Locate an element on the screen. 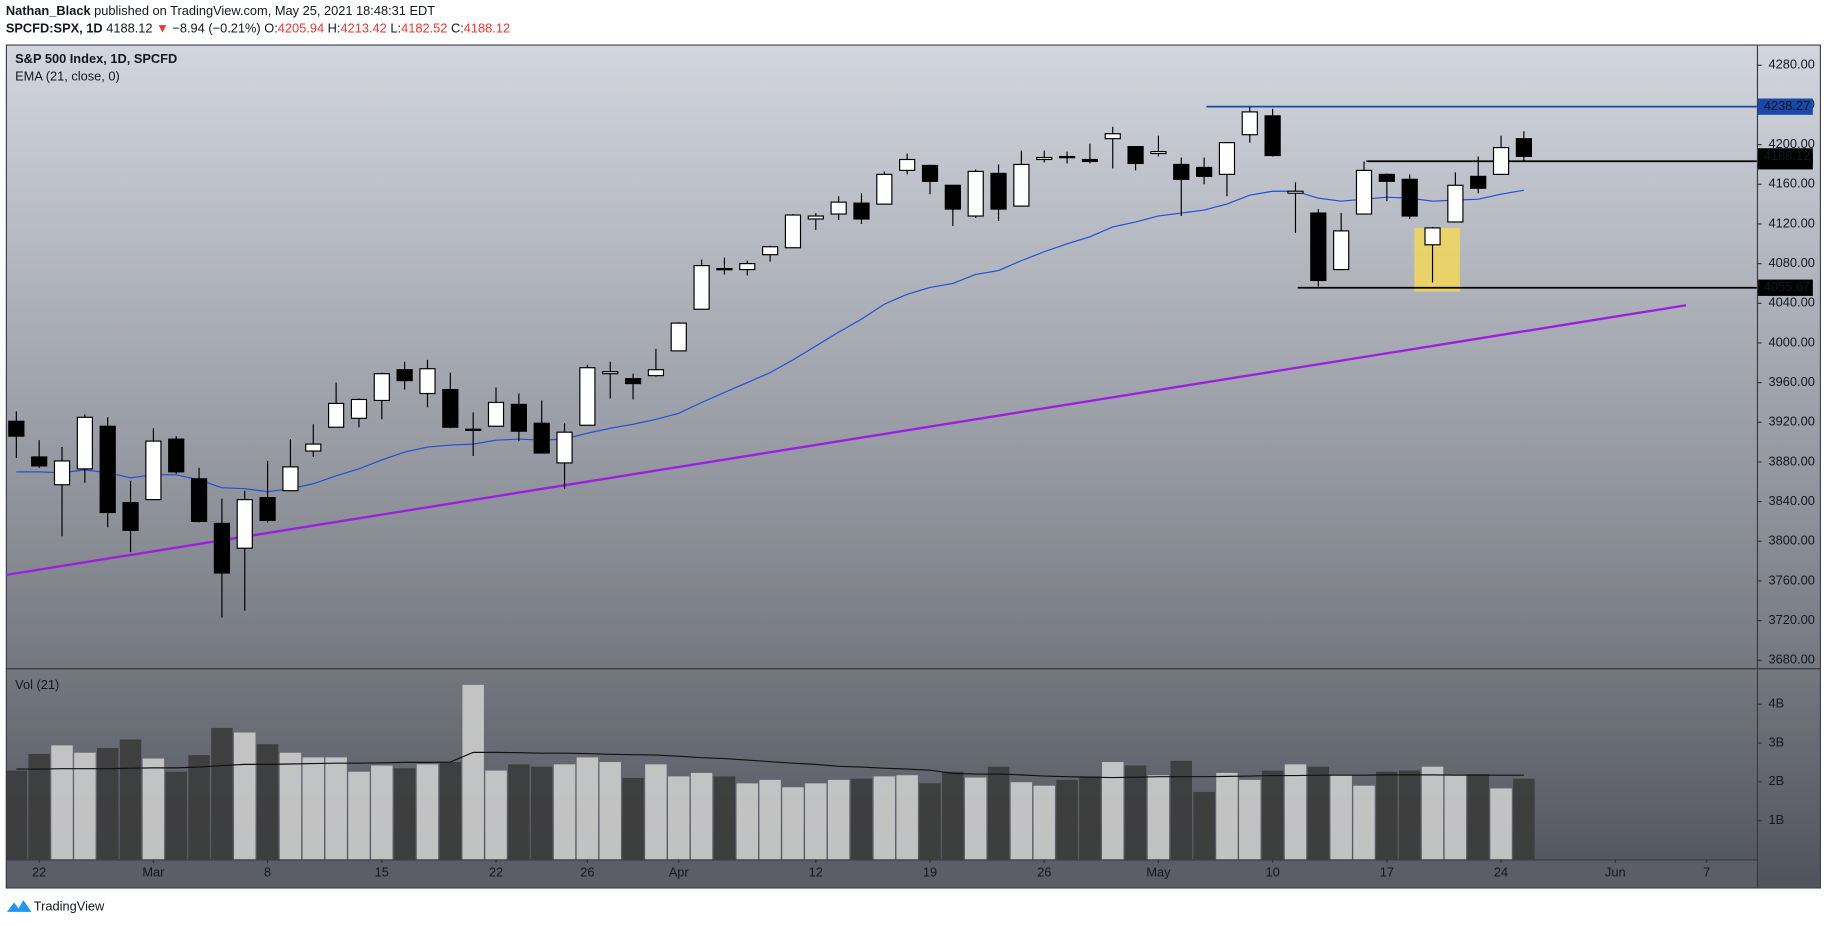 Image resolution: width=1828 pixels, height=926 pixels. x-tick-label: May is located at coordinates (1158, 872).